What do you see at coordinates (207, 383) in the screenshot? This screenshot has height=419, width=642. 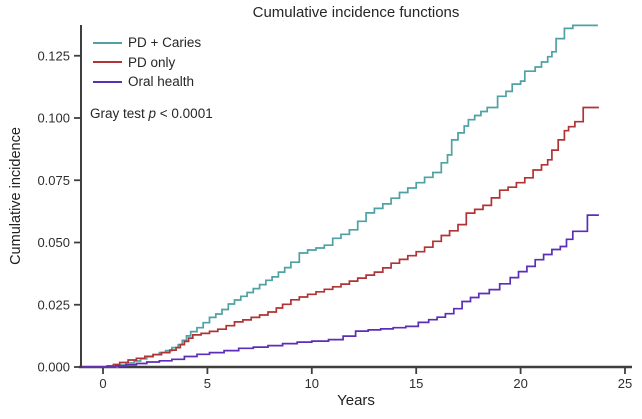 I see `x-tick-label: 5` at bounding box center [207, 383].